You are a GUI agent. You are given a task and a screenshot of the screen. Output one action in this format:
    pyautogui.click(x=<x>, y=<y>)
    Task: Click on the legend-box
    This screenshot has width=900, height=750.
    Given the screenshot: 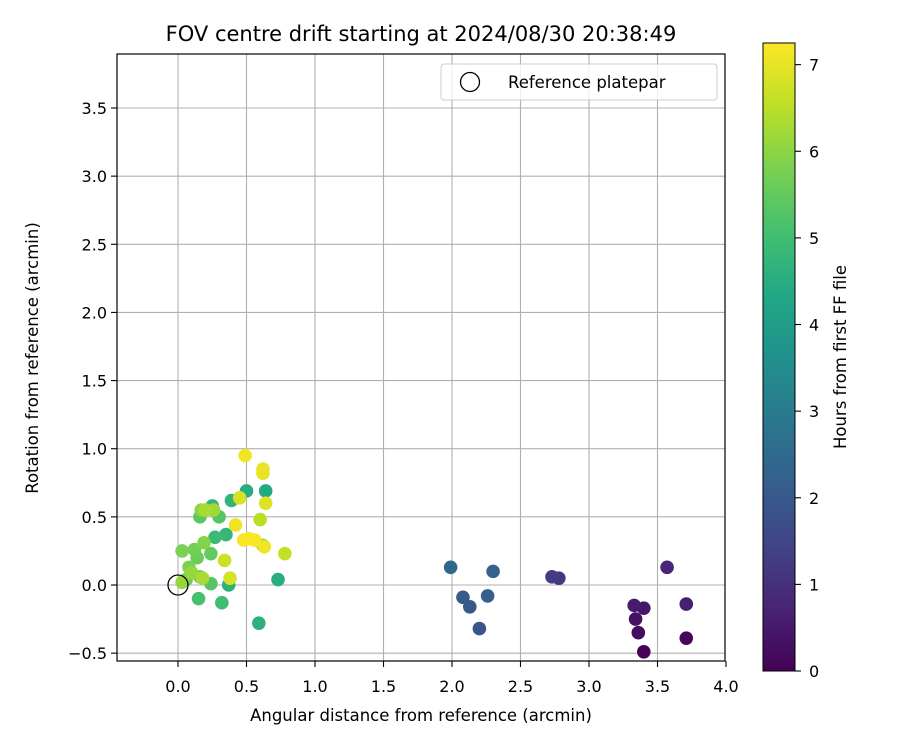 What is the action you would take?
    pyautogui.click(x=579, y=82)
    